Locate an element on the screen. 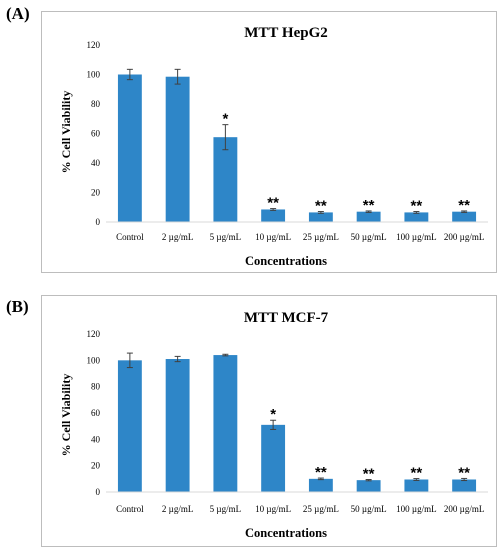  chart-title: MTT HepG2 is located at coordinates (285, 33).